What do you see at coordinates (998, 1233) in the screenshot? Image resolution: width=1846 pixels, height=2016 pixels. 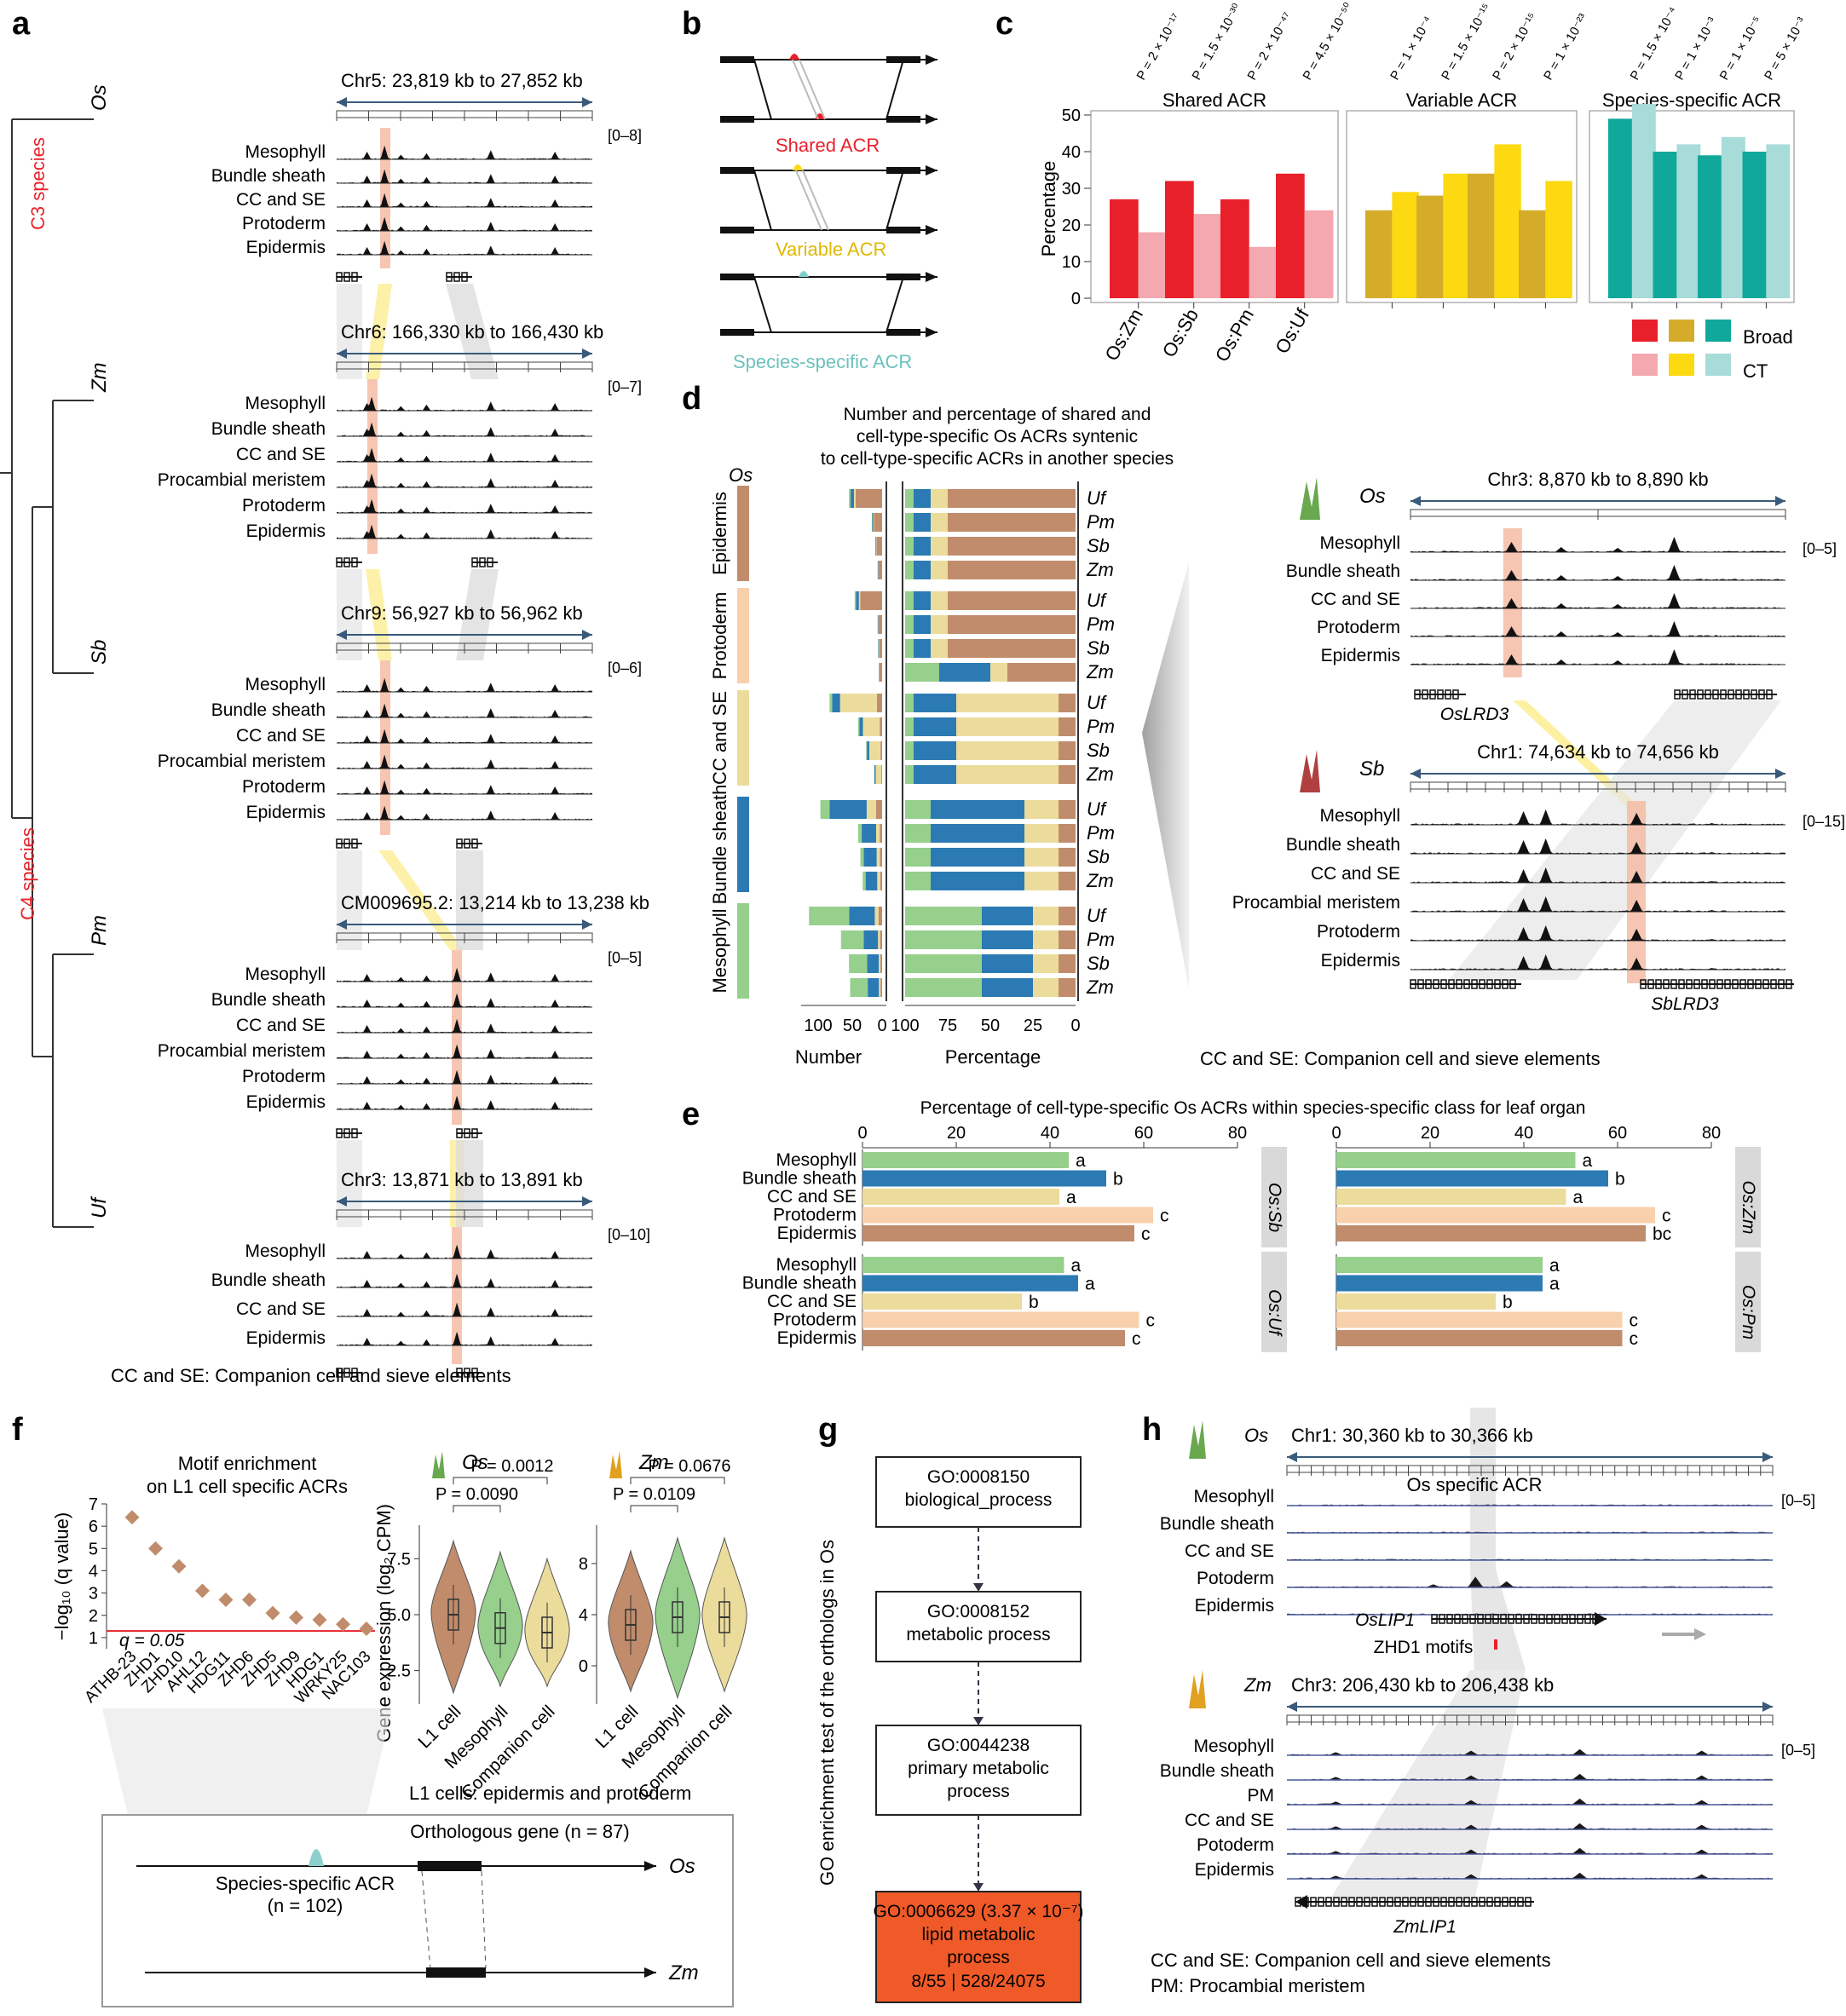 I see `e-bar` at bounding box center [998, 1233].